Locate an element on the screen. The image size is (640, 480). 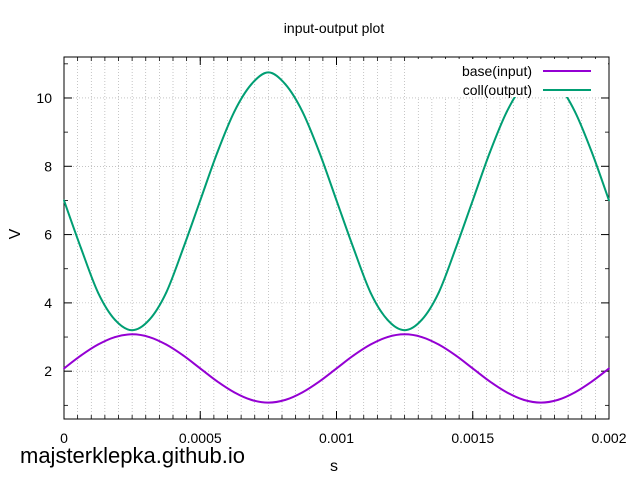
x-tick-label: 0.0015 is located at coordinates (472, 438).